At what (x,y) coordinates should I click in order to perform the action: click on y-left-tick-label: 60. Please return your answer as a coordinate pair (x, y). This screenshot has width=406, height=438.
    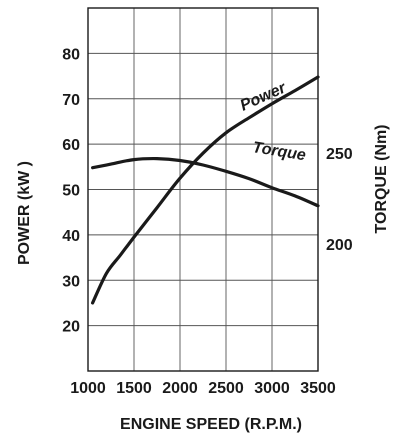
    Looking at the image, I should click on (71, 145).